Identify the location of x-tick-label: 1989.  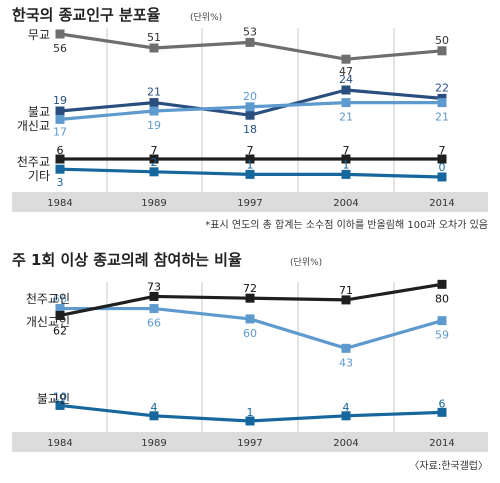
(153, 443).